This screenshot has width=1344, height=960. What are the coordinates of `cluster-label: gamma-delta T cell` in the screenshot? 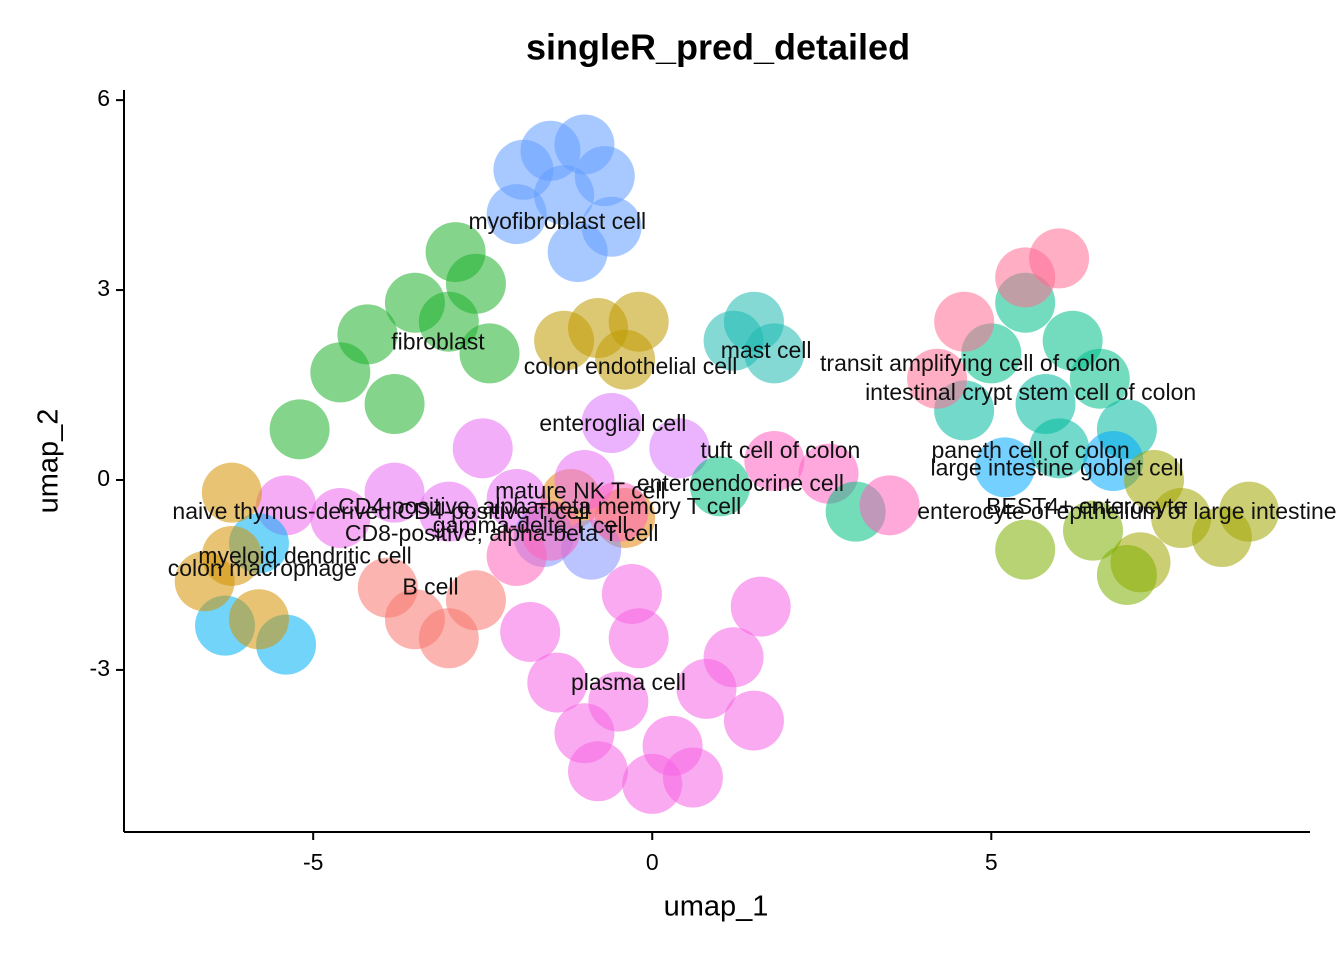 It's located at (530, 525).